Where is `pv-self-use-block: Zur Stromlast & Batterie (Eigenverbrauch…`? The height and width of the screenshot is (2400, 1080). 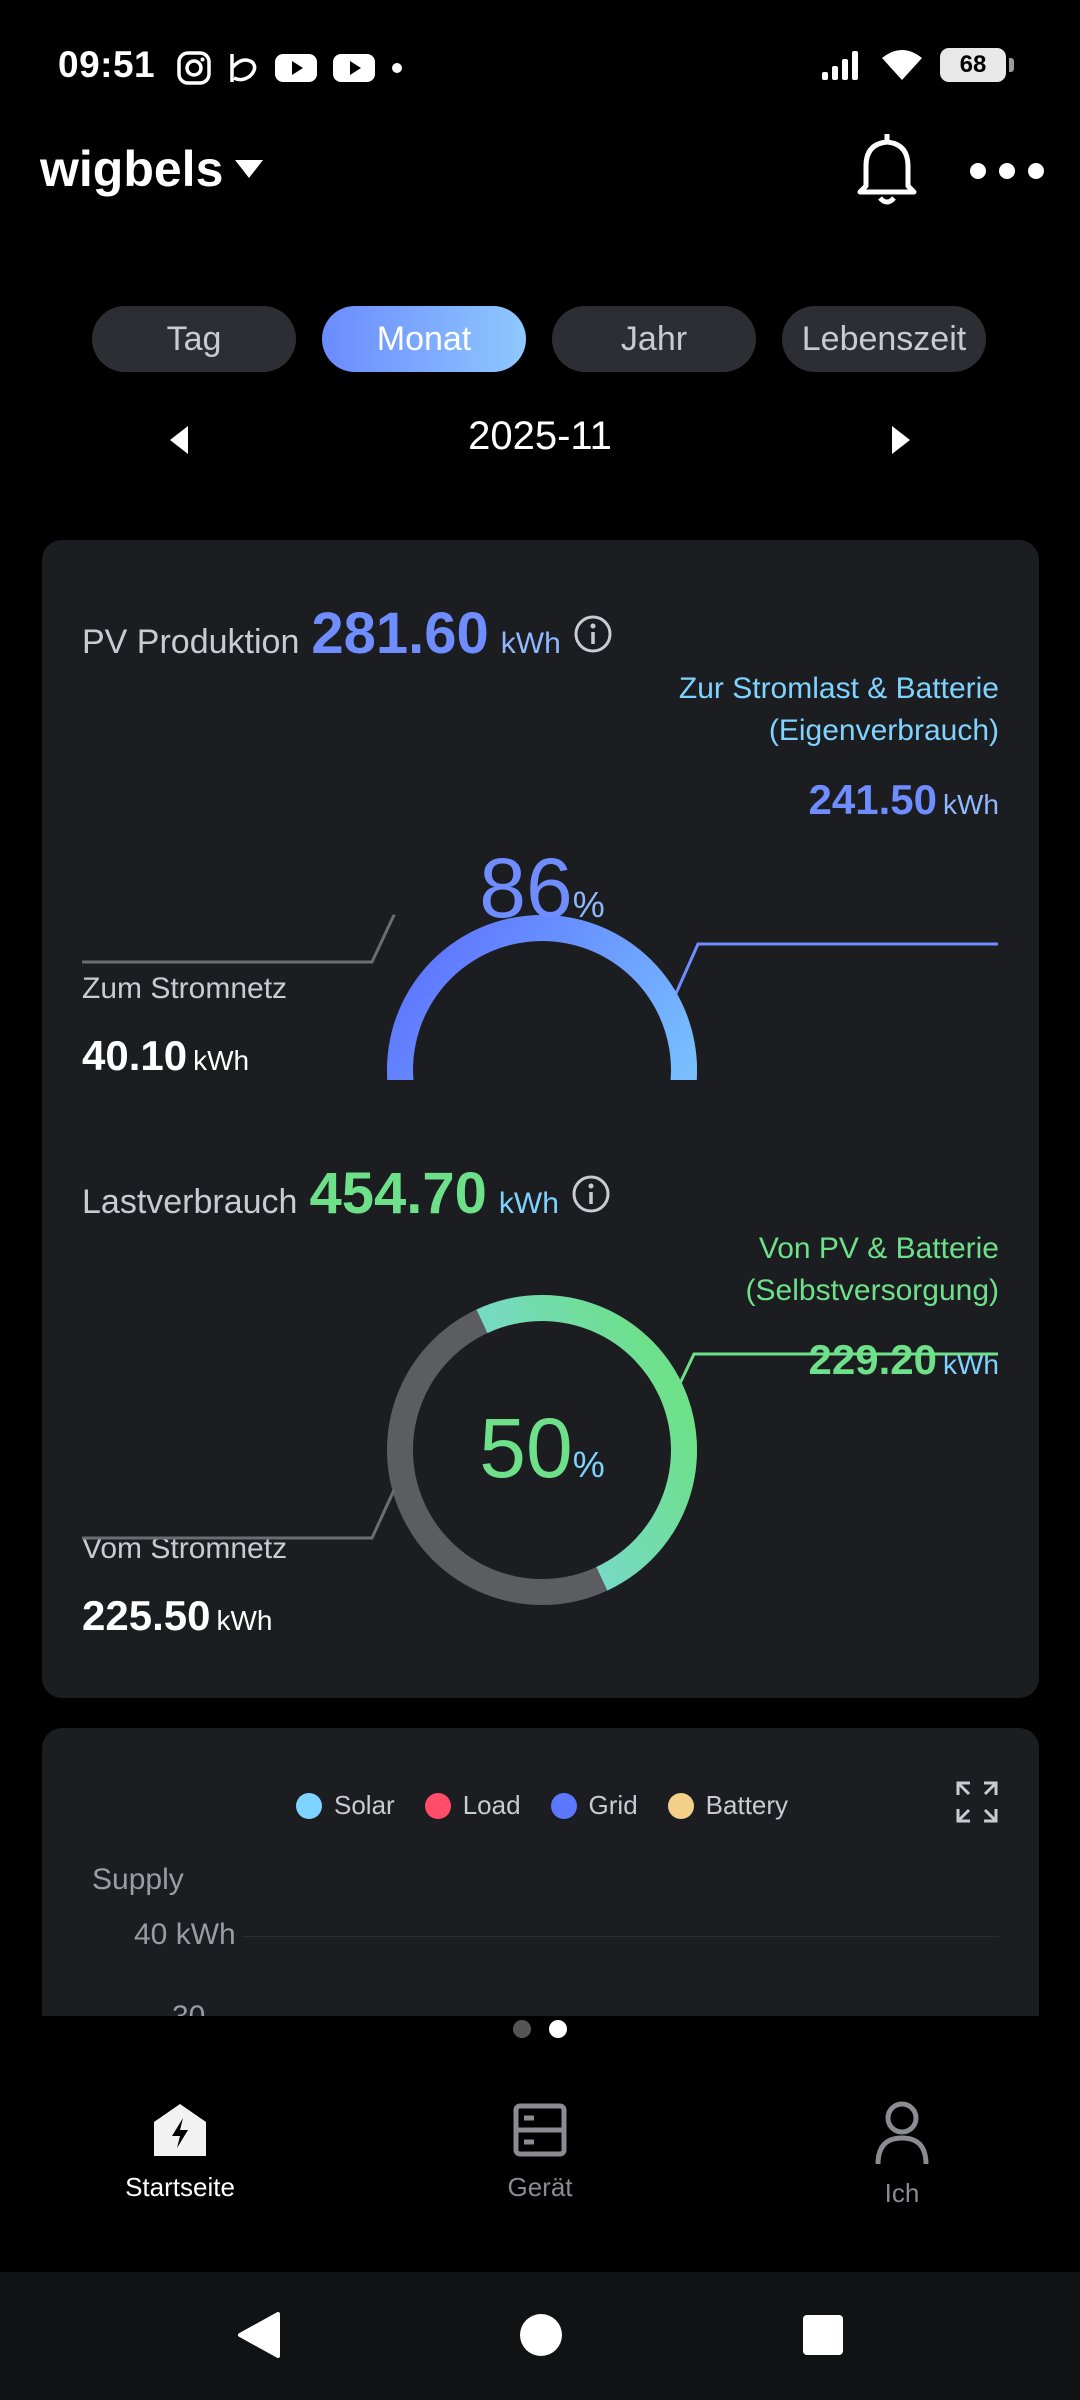
pv-self-use-block: Zur Stromlast & Batterie (Eigenverbrauch… is located at coordinates (839, 746).